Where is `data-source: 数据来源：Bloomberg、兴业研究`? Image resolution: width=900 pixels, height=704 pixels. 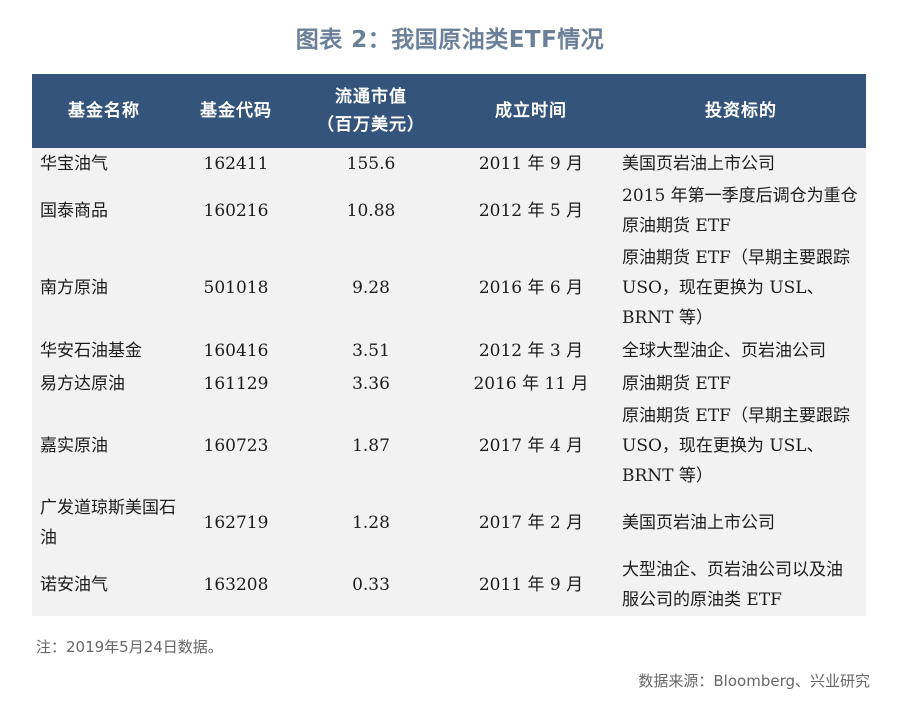 data-source: 数据来源：Bloomberg、兴业研究 is located at coordinates (754, 681).